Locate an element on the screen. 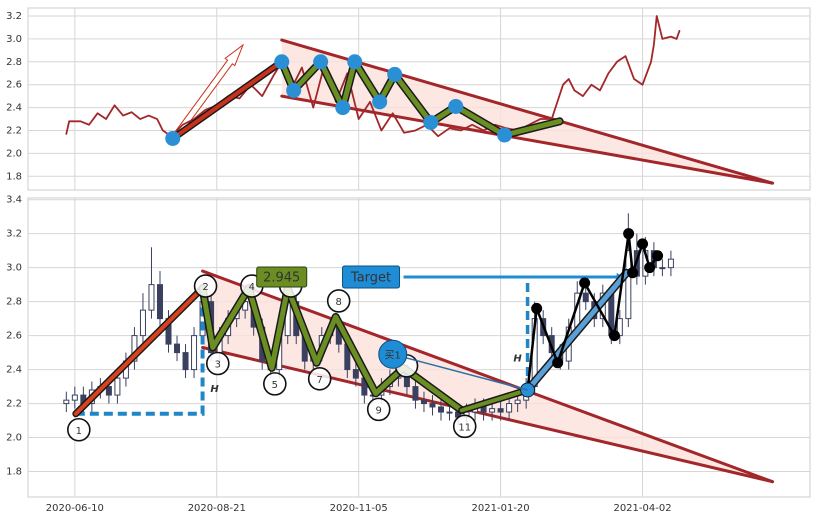 Image resolution: width=816 pixels, height=520 pixels. pivot-label: 11 is located at coordinates (464, 427).